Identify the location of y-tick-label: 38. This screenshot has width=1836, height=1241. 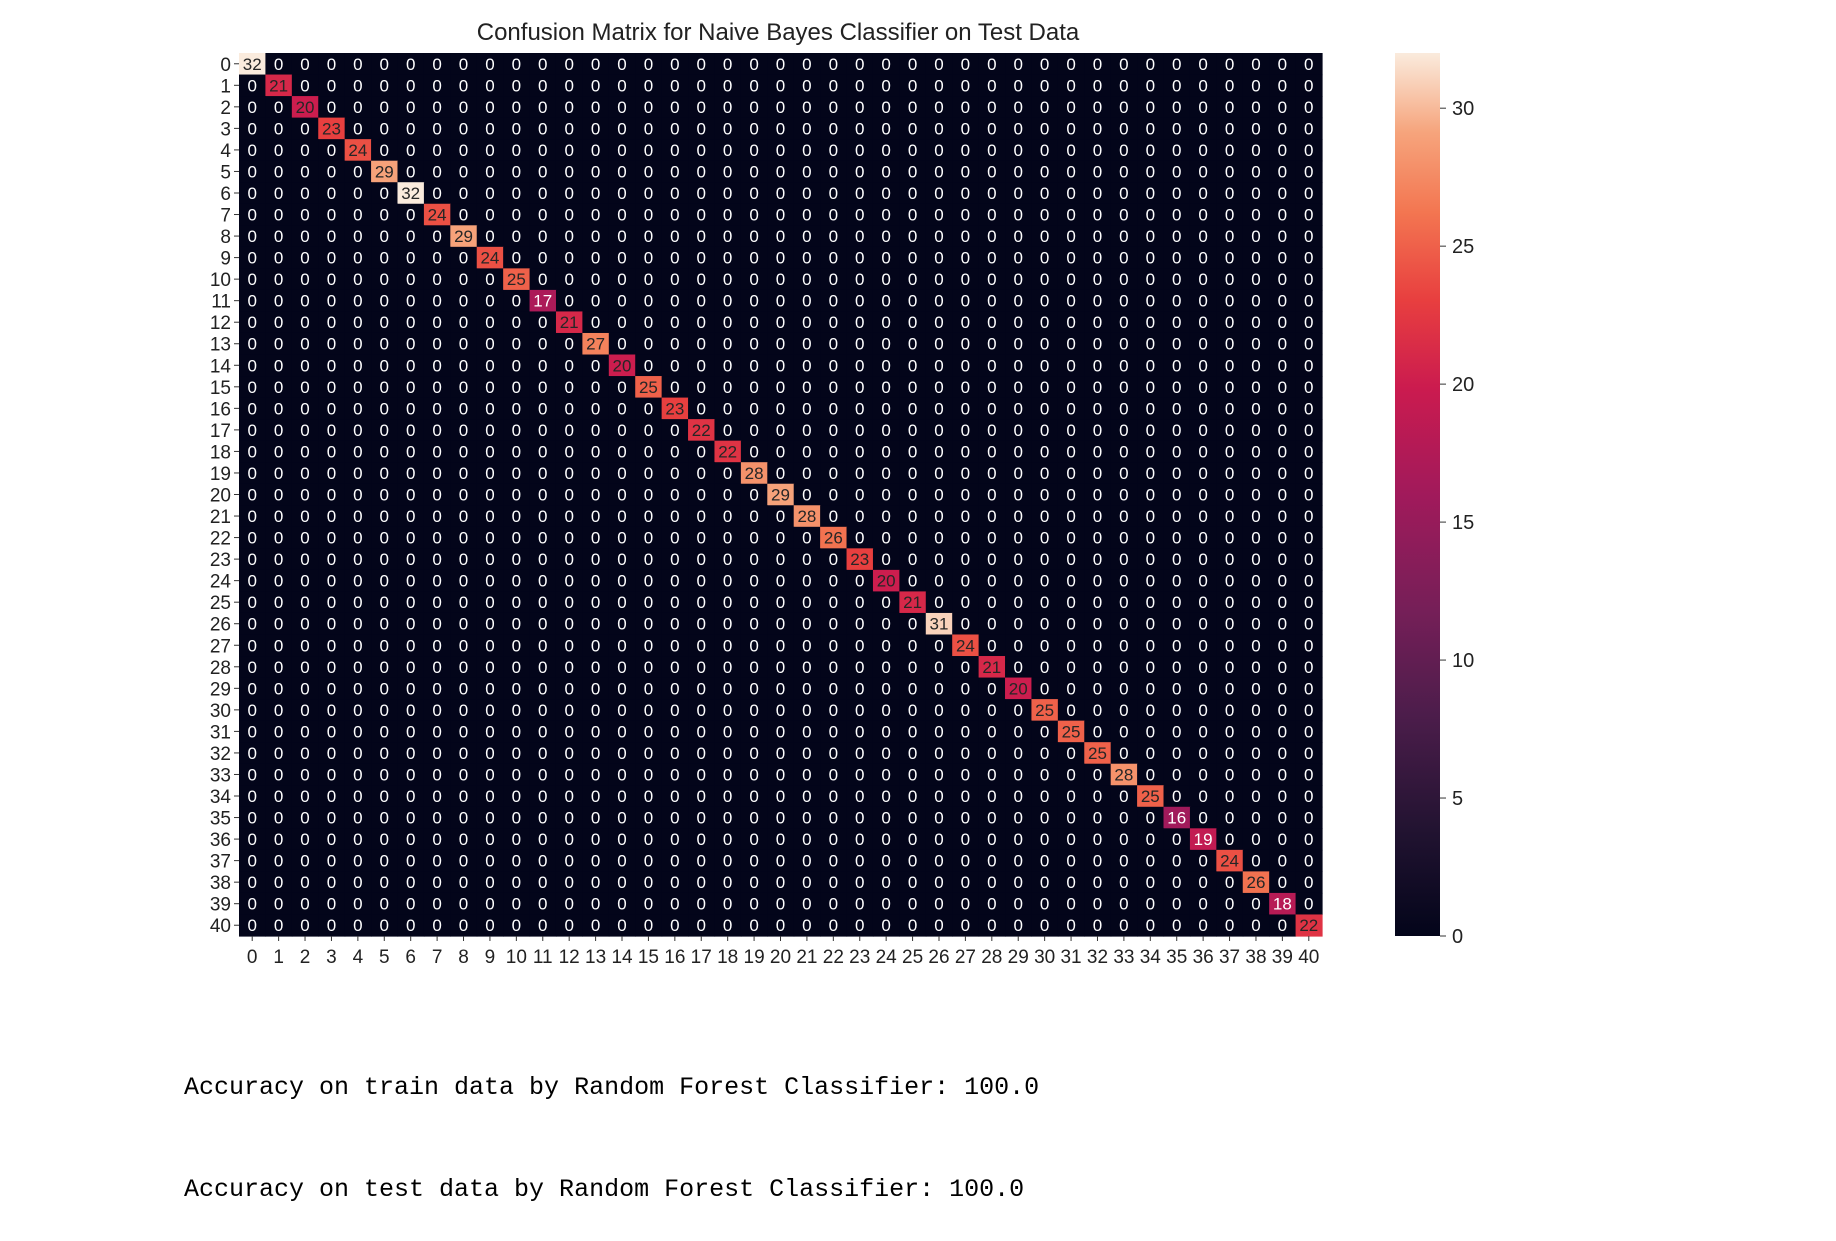
(220, 883).